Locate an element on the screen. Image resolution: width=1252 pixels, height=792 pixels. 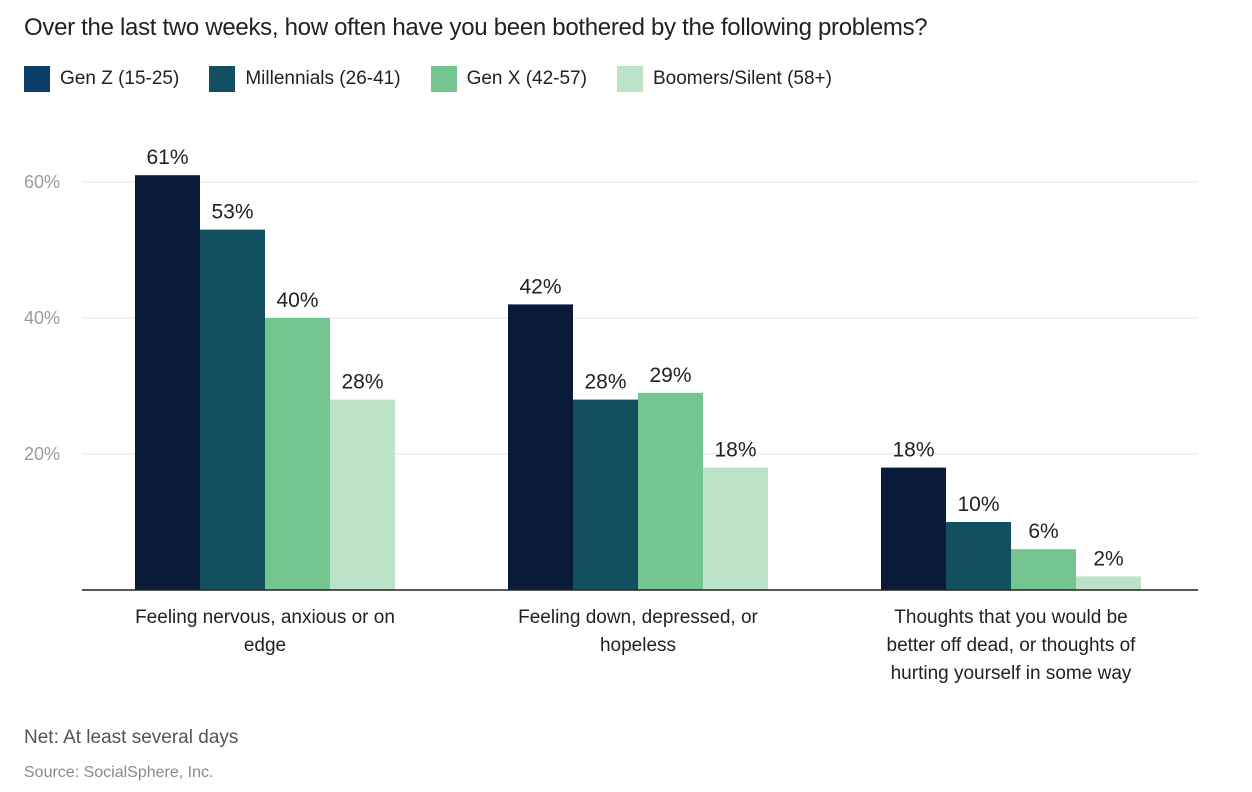
data-label: 29% is located at coordinates (670, 375).